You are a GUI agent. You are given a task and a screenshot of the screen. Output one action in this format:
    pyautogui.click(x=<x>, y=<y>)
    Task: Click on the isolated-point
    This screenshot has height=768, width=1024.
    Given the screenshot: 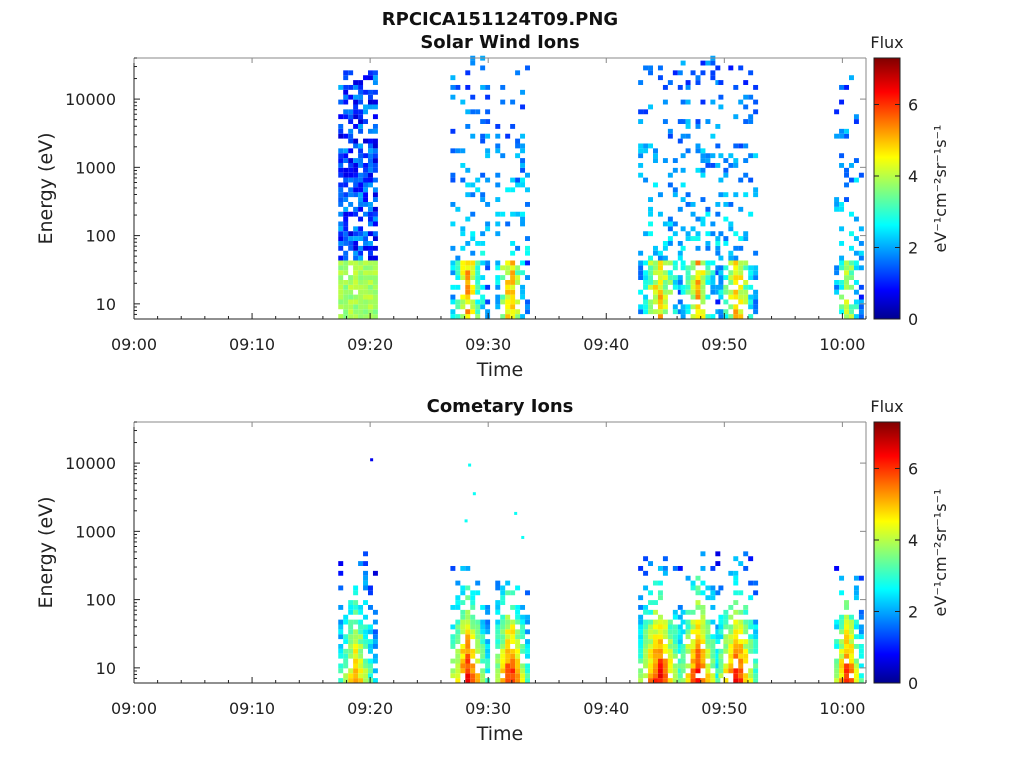 What is the action you would take?
    pyautogui.click(x=474, y=494)
    